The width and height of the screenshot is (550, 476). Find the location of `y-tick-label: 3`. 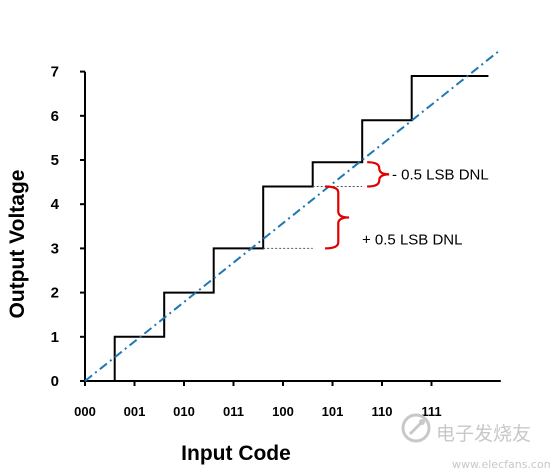

y-tick-label: 3 is located at coordinates (55, 248).